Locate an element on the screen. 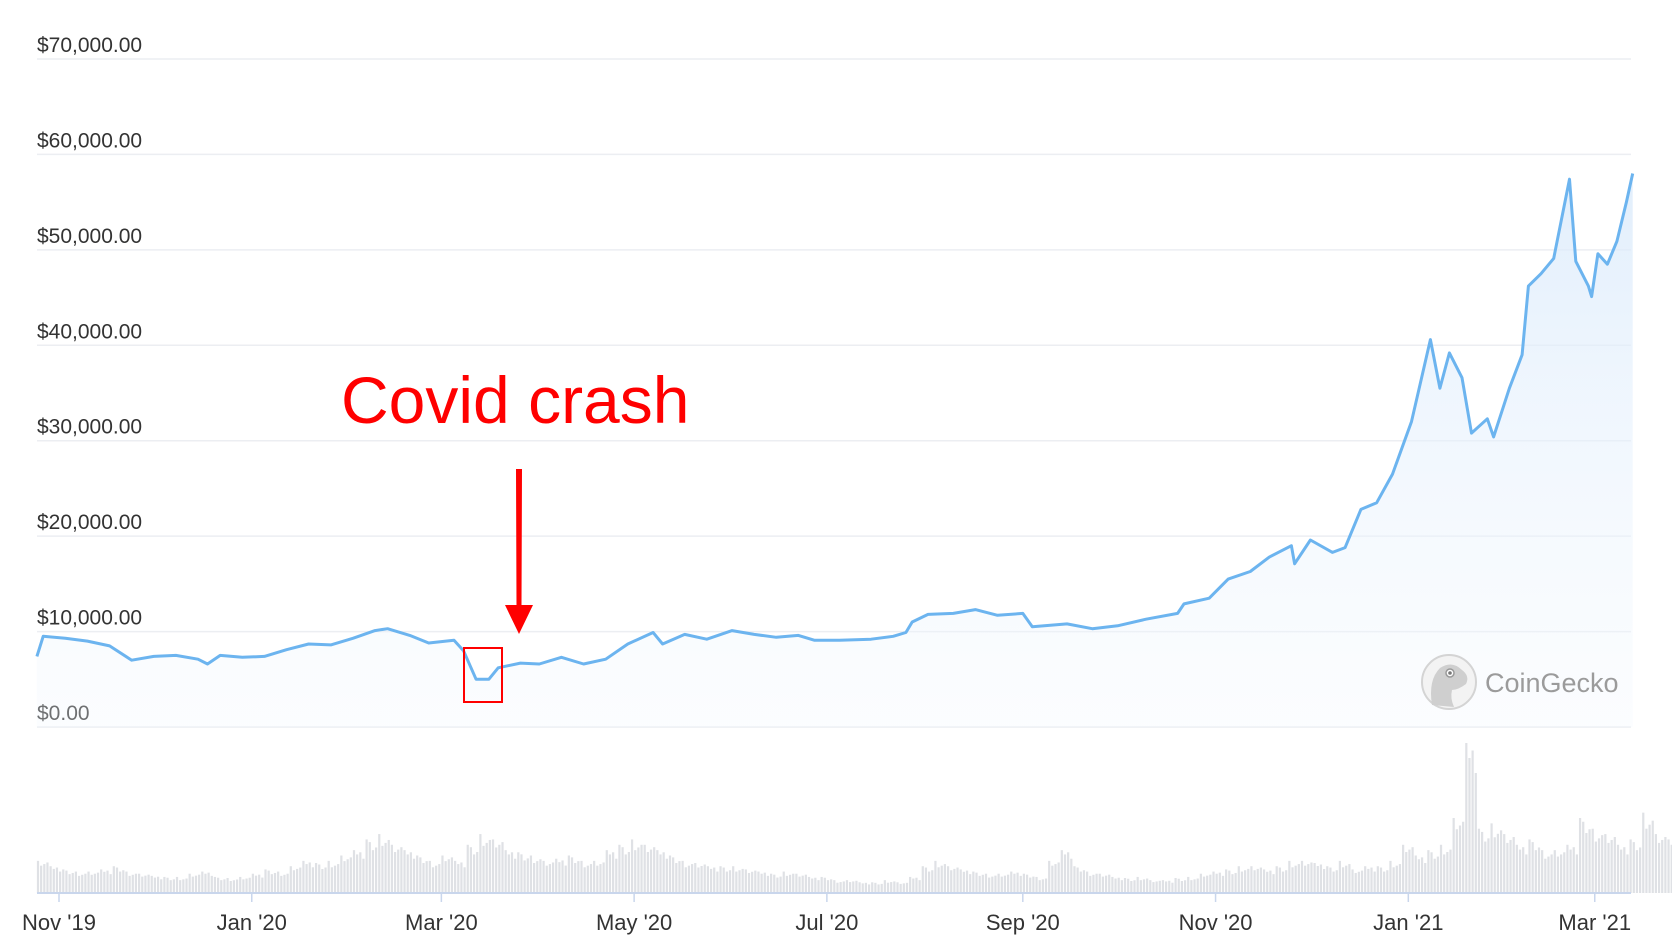 The width and height of the screenshot is (1672, 950). y-tick-label: $50,000.00 is located at coordinates (89, 236).